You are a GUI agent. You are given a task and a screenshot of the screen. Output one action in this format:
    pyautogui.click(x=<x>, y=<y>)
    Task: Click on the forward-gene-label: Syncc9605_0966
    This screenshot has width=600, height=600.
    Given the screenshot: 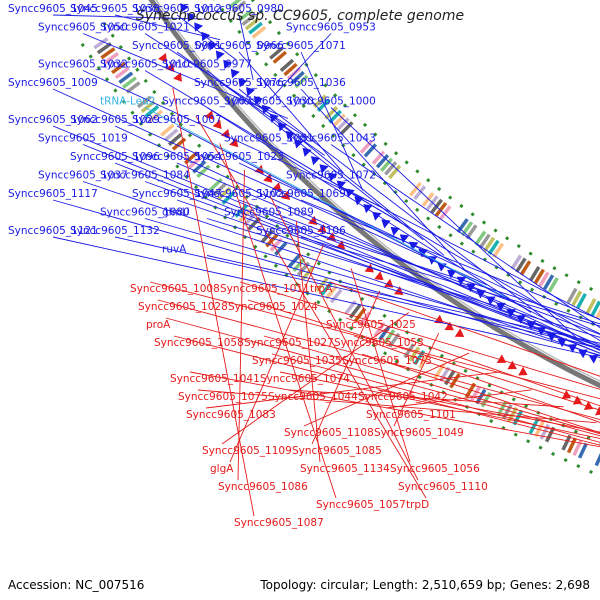 What is the action you would take?
    pyautogui.click(x=239, y=46)
    